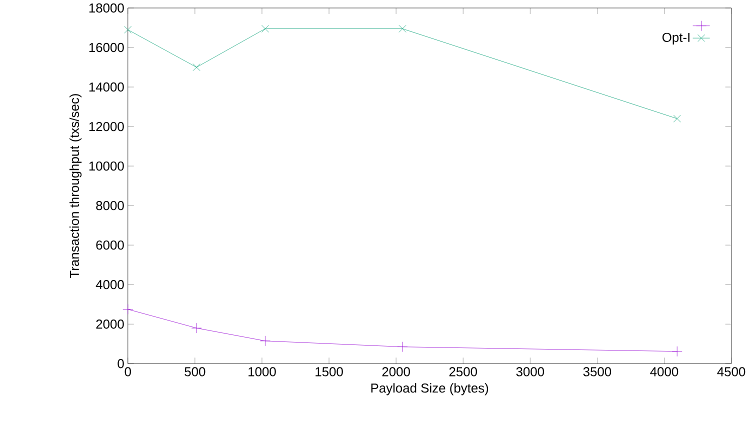 The height and width of the screenshot is (440, 749). What do you see at coordinates (106, 166) in the screenshot?
I see `y-tick-label: 10000` at bounding box center [106, 166].